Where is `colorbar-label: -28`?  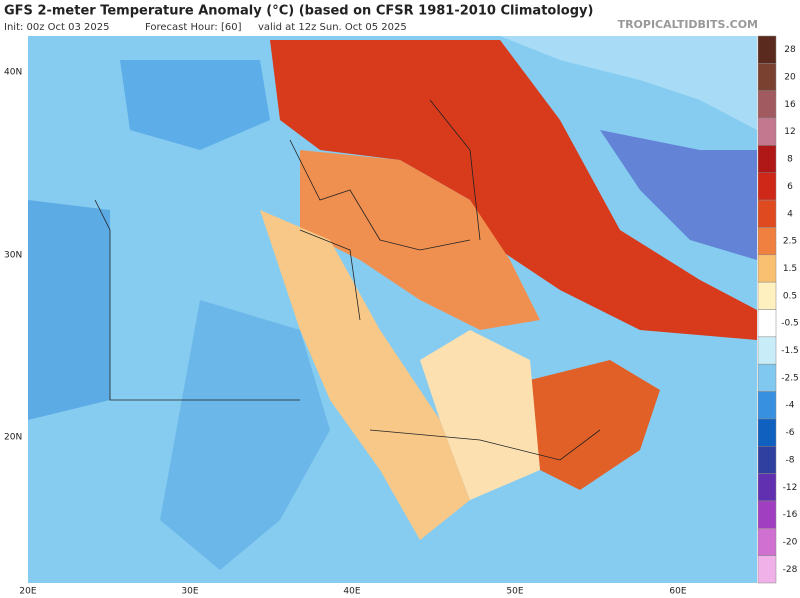 colorbar-label: -28 is located at coordinates (790, 570).